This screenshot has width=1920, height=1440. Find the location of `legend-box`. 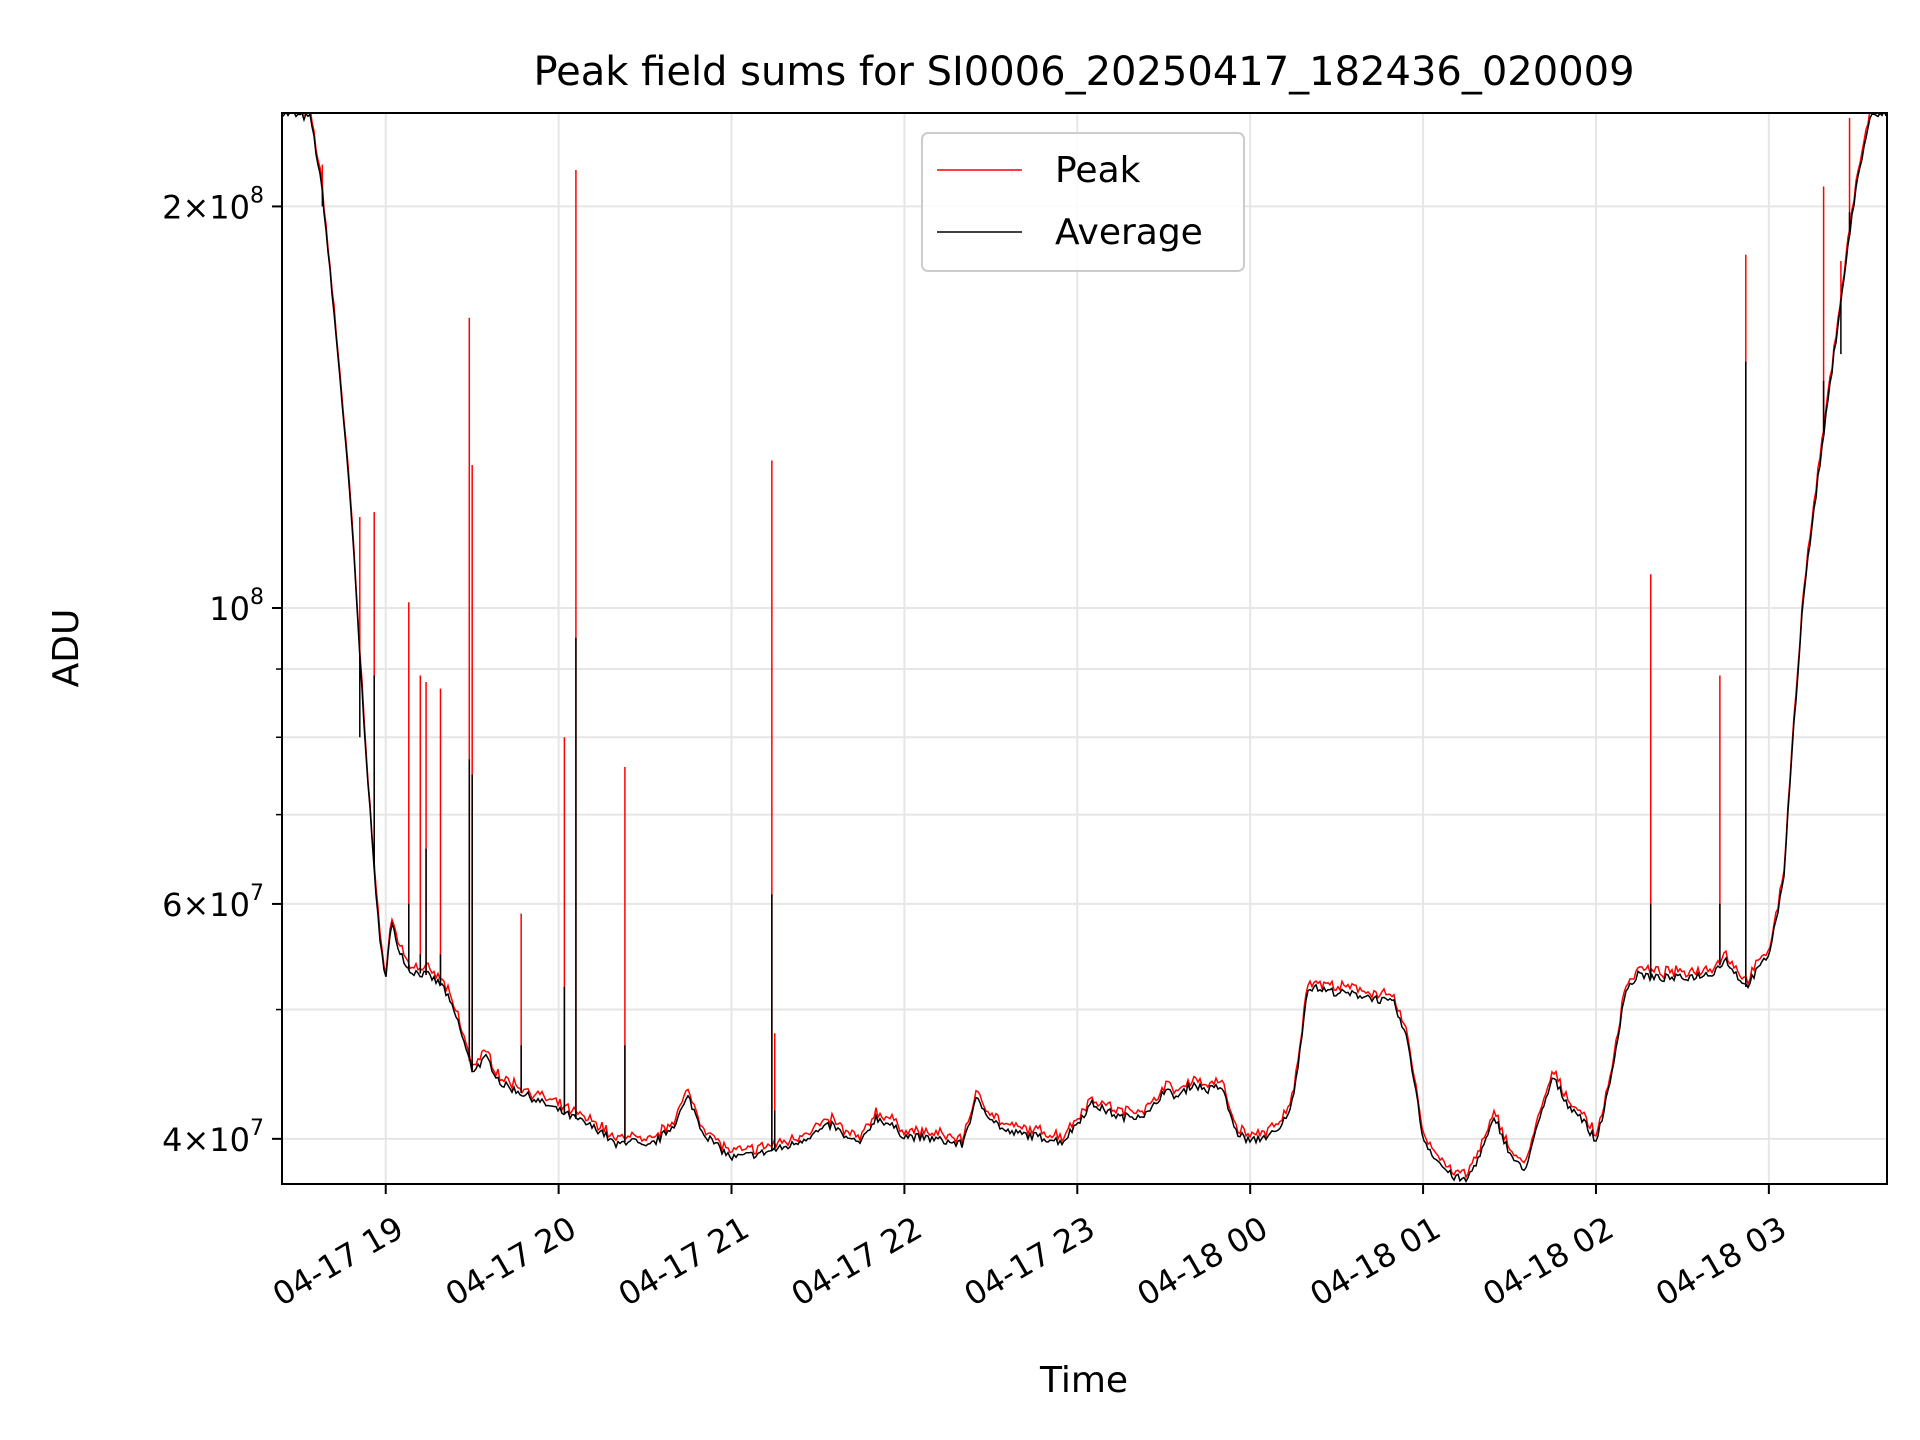

legend-box is located at coordinates (1083, 202).